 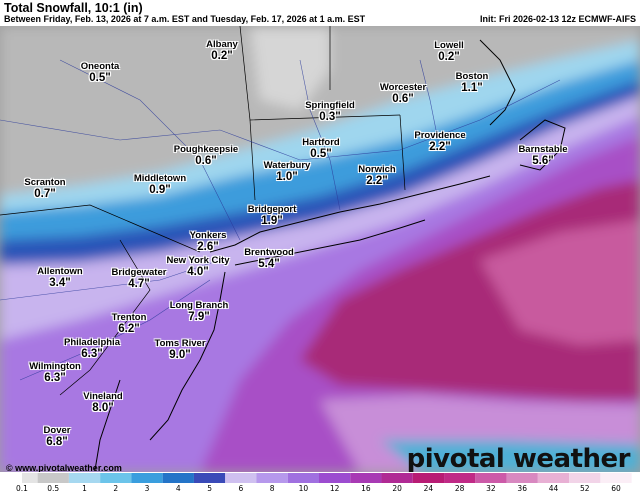 What do you see at coordinates (105, 317) in the screenshot?
I see `border-pa-nj` at bounding box center [105, 317].